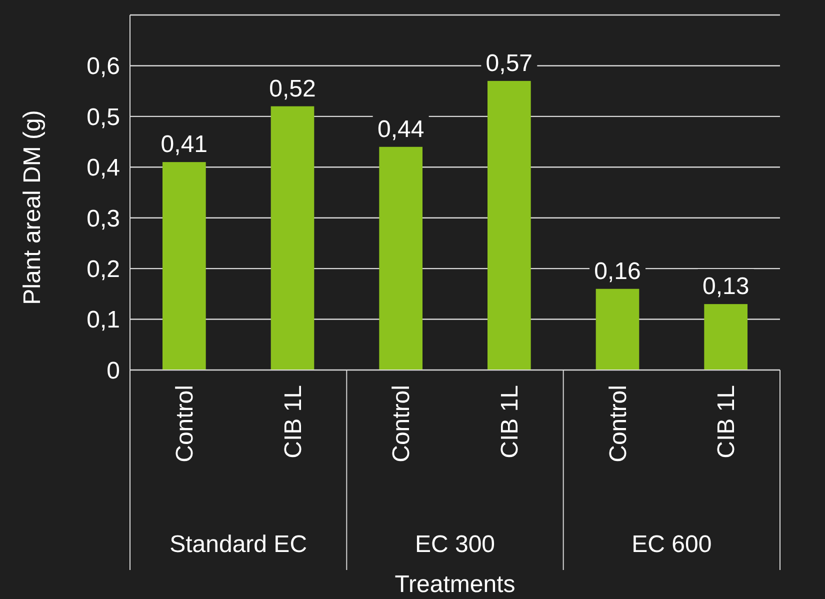 The height and width of the screenshot is (599, 825). I want to click on y-tick-label: 0,2, so click(103, 269).